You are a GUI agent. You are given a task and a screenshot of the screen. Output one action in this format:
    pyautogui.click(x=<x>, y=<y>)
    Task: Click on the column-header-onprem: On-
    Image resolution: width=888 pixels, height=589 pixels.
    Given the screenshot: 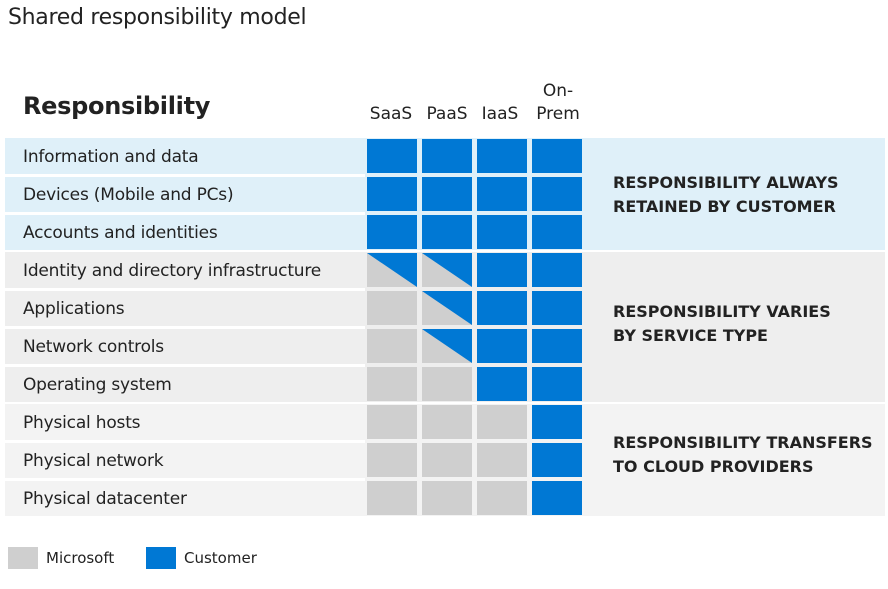 What is the action you would take?
    pyautogui.click(x=558, y=91)
    